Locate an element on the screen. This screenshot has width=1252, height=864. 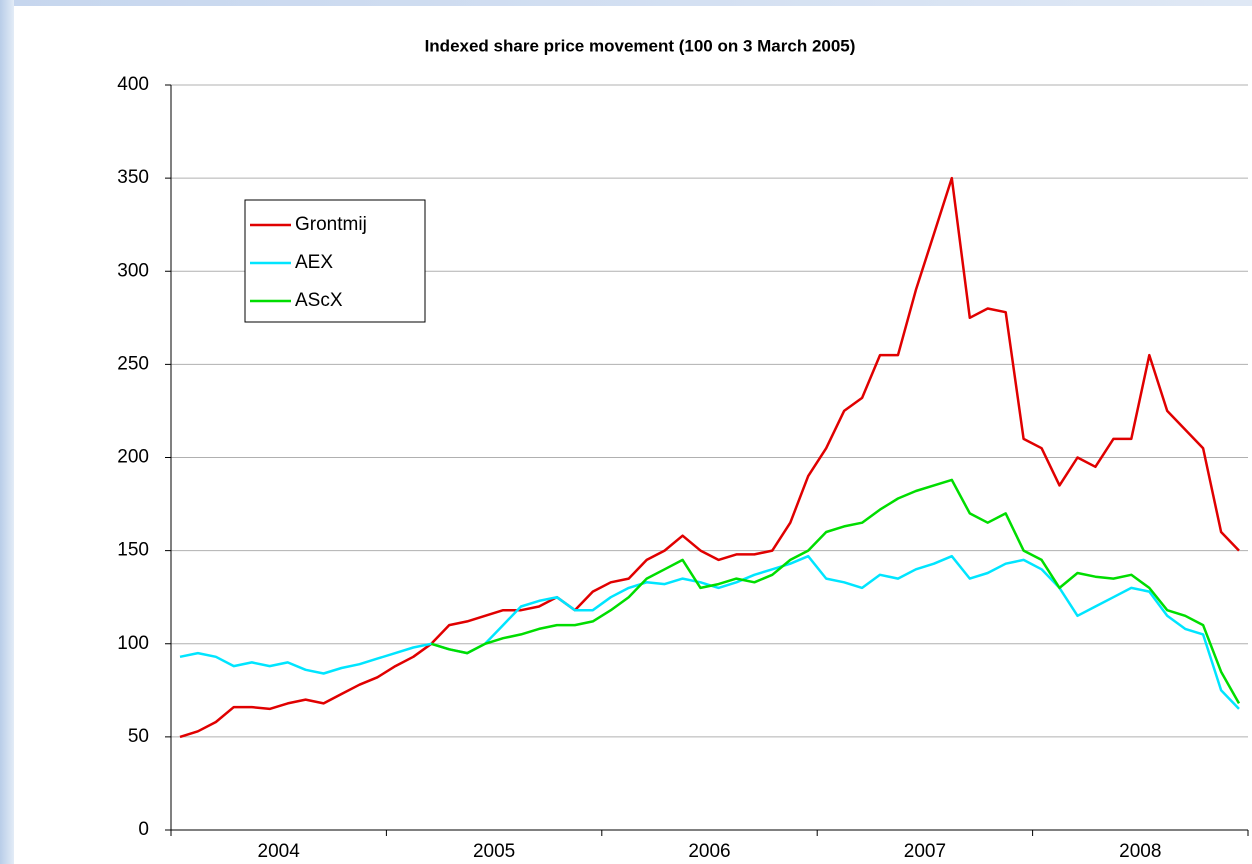
y-tick-label: 300 is located at coordinates (133, 270).